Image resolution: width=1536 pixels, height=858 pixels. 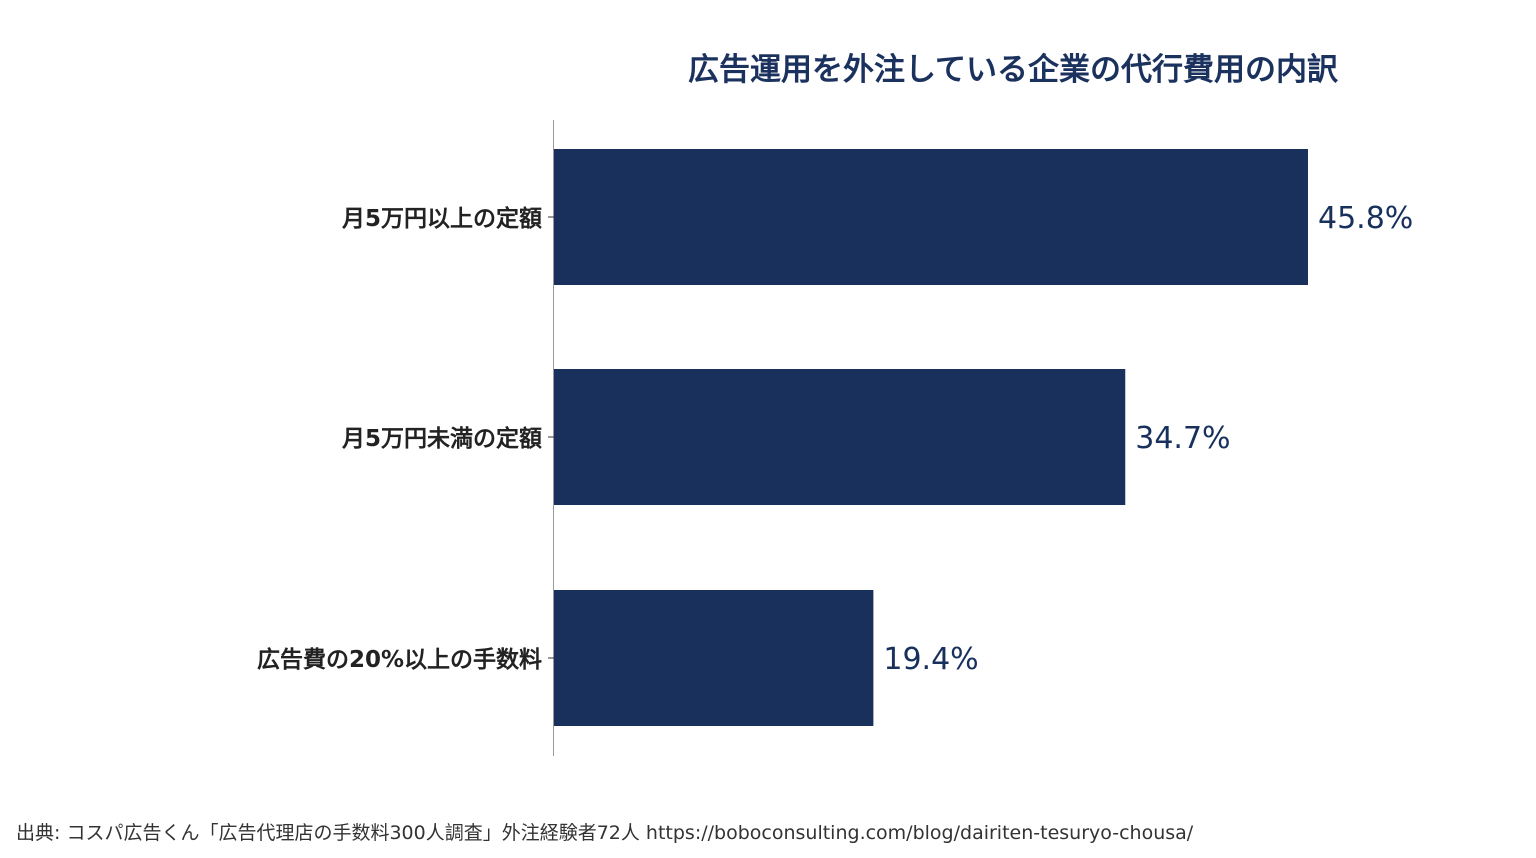 I want to click on data-label-2: 34.7%, so click(x=1182, y=438).